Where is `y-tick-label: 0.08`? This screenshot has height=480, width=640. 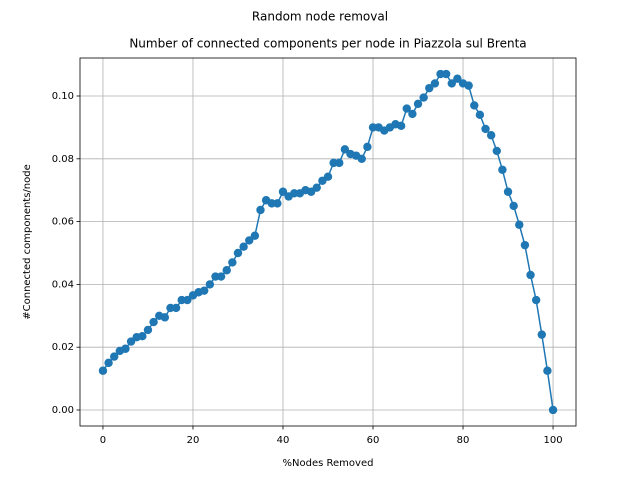 y-tick-label: 0.08 is located at coordinates (63, 159).